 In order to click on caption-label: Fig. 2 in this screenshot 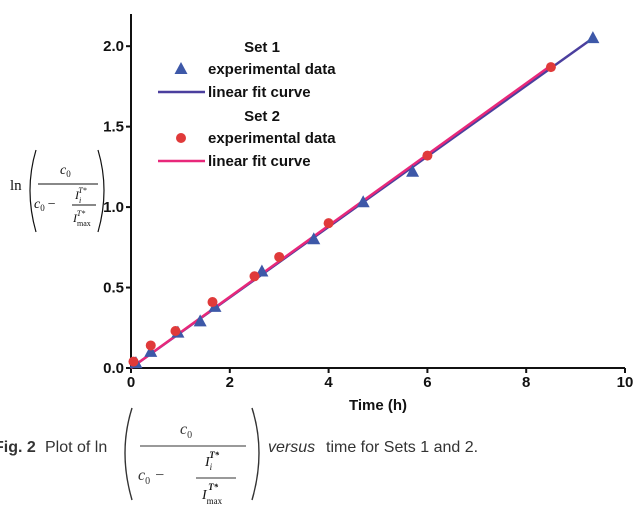, I will do `click(18, 447)`.